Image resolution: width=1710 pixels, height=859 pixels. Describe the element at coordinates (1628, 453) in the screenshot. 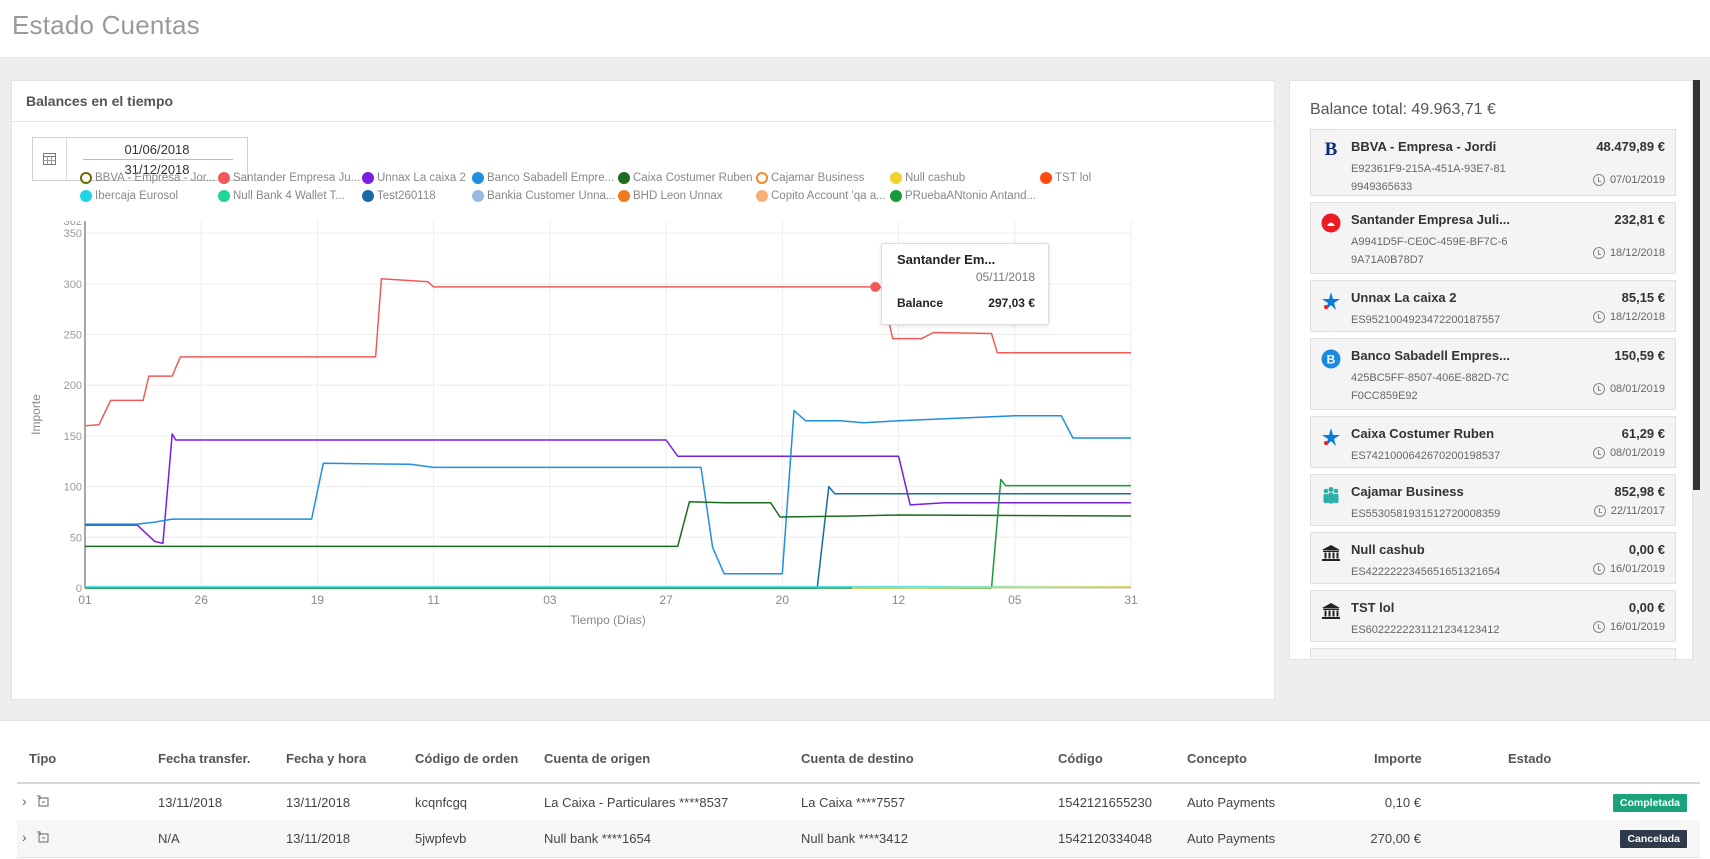

I see `account-date: 08/01/2019` at that location.